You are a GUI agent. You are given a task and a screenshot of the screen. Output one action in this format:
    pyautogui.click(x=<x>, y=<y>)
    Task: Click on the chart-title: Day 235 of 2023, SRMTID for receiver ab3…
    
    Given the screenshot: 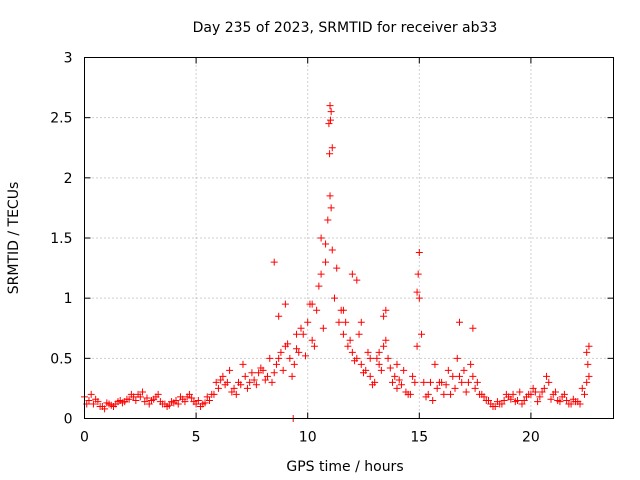 What is the action you would take?
    pyautogui.click(x=345, y=28)
    